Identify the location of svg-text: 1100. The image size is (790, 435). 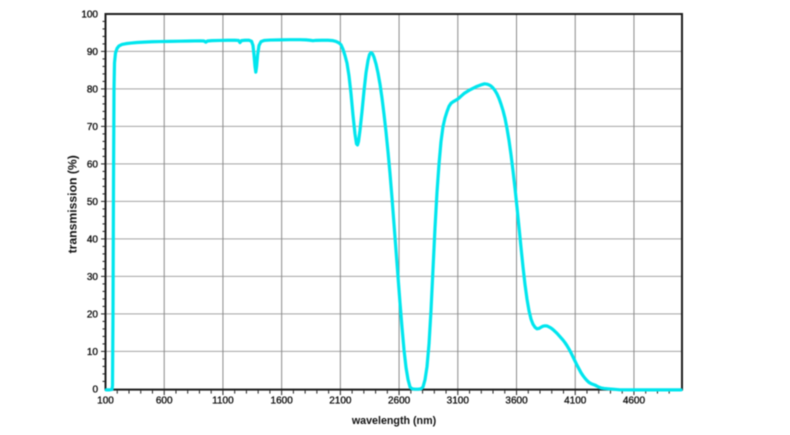
(223, 401).